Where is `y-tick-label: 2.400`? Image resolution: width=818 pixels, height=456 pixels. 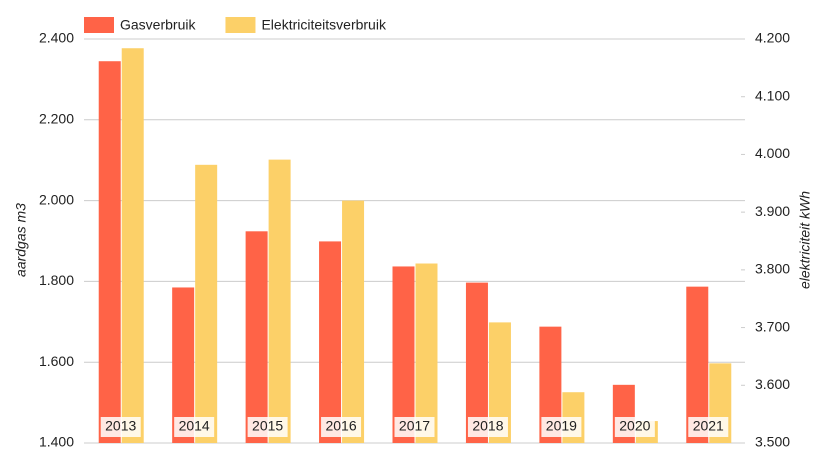
y-tick-label: 2.400 is located at coordinates (56, 38).